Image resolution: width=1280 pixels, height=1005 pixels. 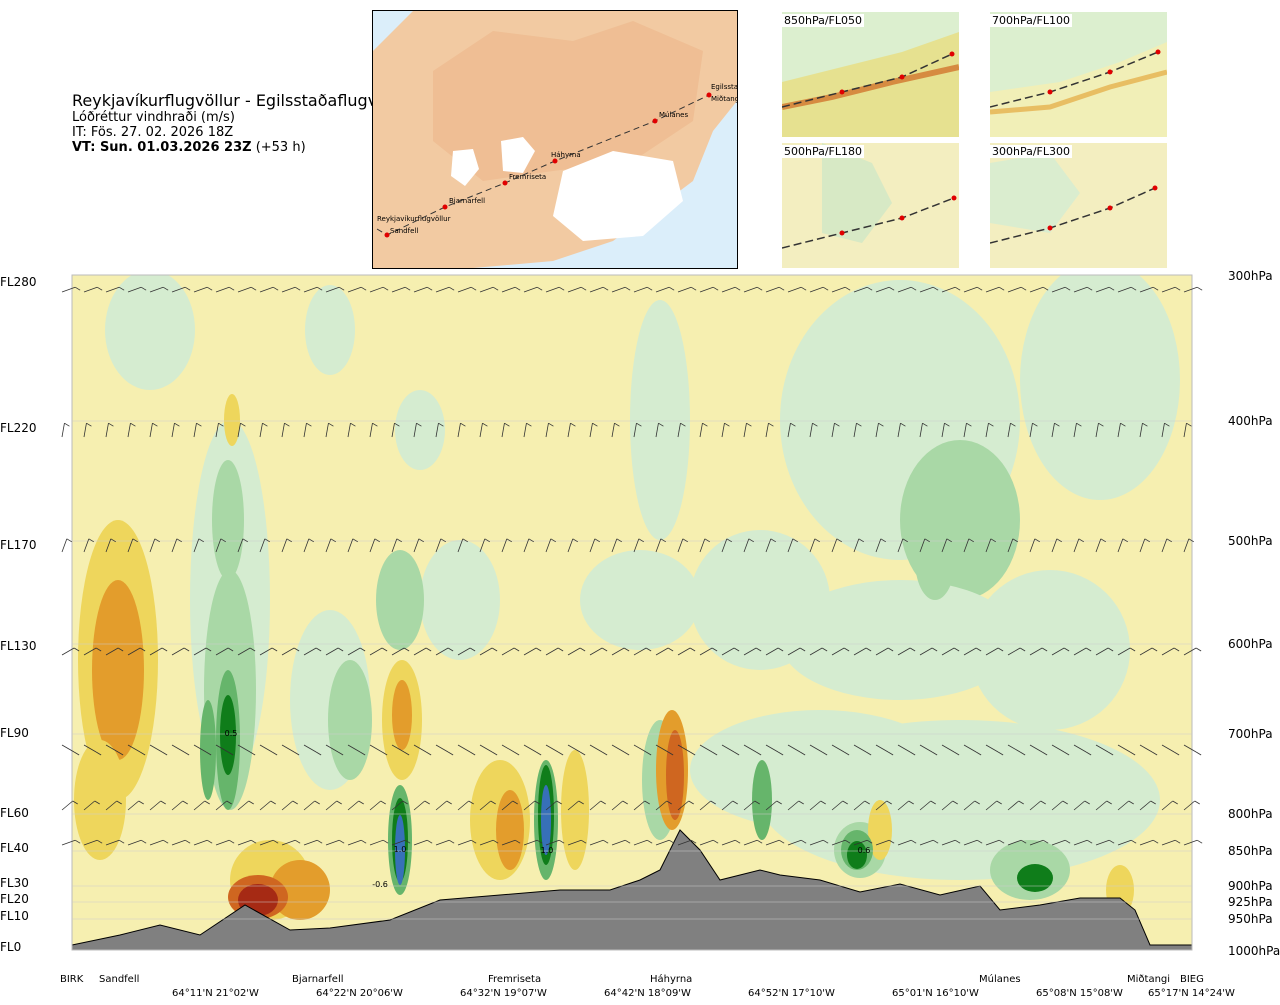 I want to click on mini-map-300-label: 300hPa/FL300, so click(x=1031, y=151).